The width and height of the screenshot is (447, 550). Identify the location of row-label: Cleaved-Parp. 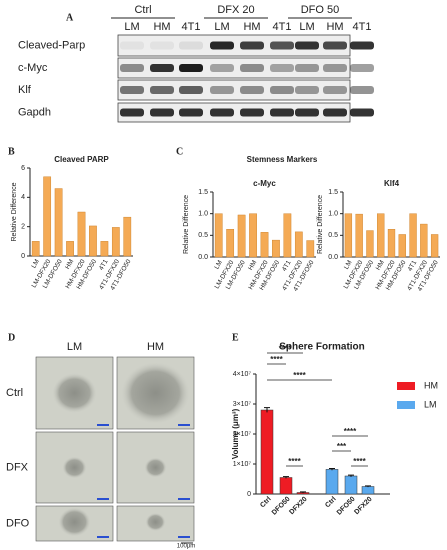
(51, 45).